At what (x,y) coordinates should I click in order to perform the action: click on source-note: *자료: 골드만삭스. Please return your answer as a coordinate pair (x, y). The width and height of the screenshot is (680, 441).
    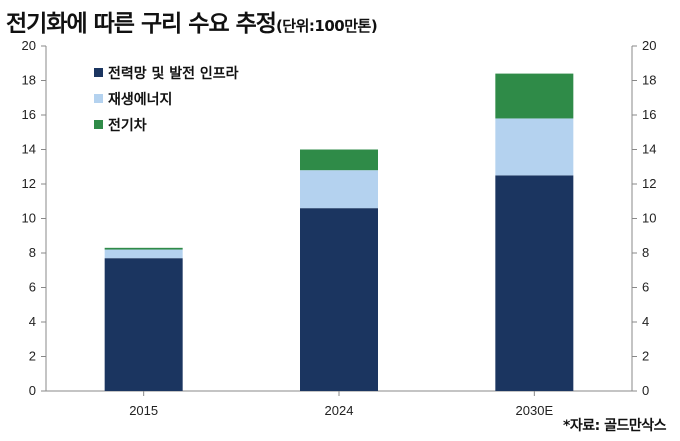
    Looking at the image, I should click on (614, 426).